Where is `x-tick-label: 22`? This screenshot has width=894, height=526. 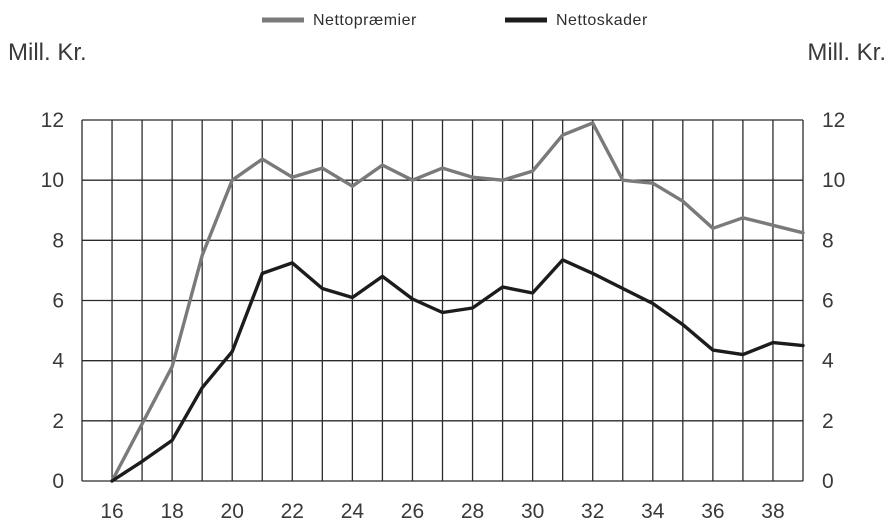 x-tick-label: 22 is located at coordinates (292, 511).